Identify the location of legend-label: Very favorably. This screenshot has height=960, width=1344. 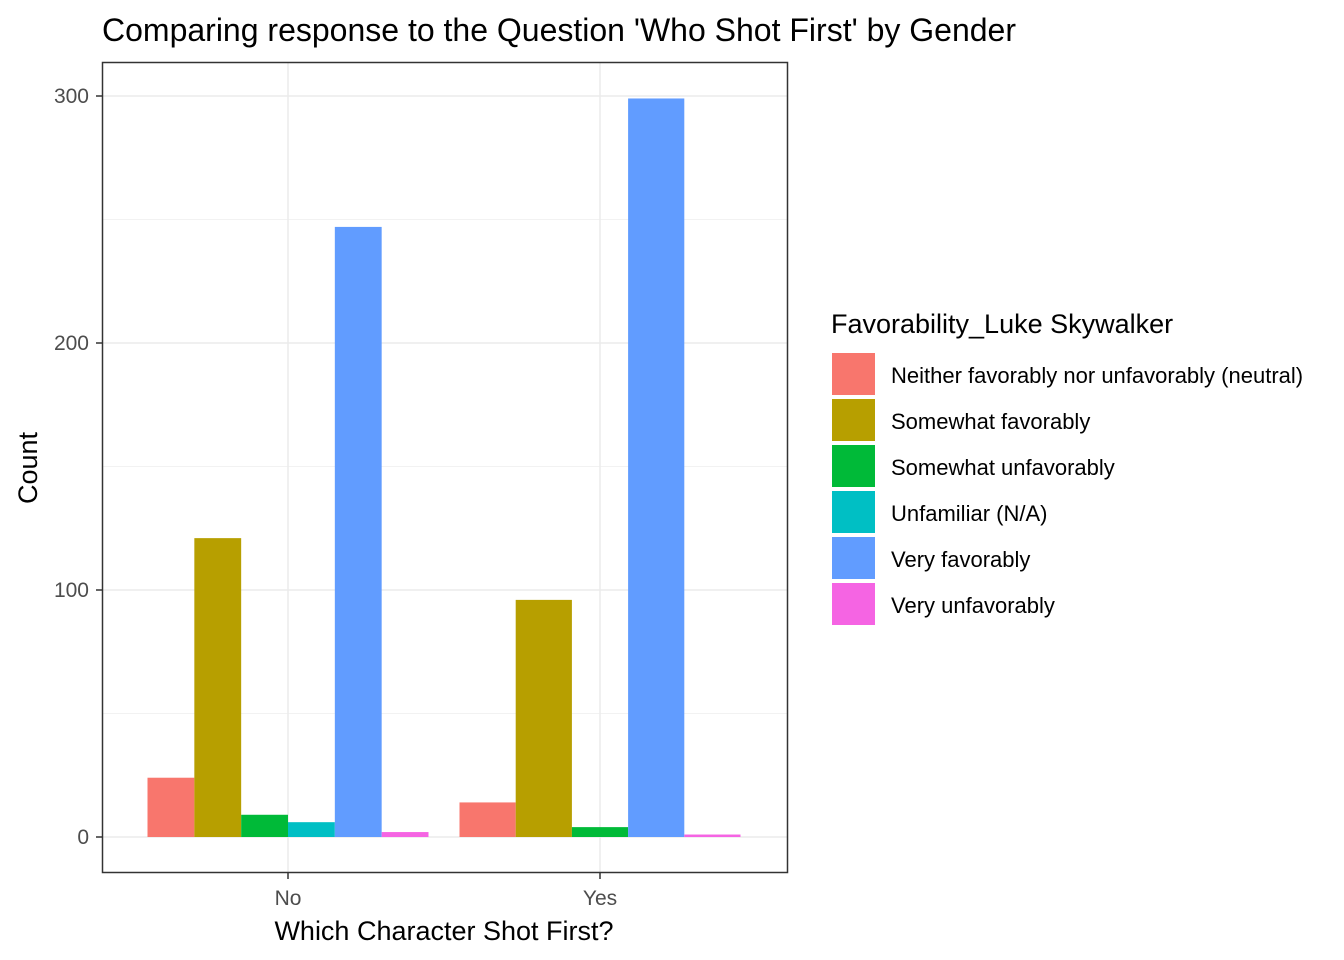
(960, 559).